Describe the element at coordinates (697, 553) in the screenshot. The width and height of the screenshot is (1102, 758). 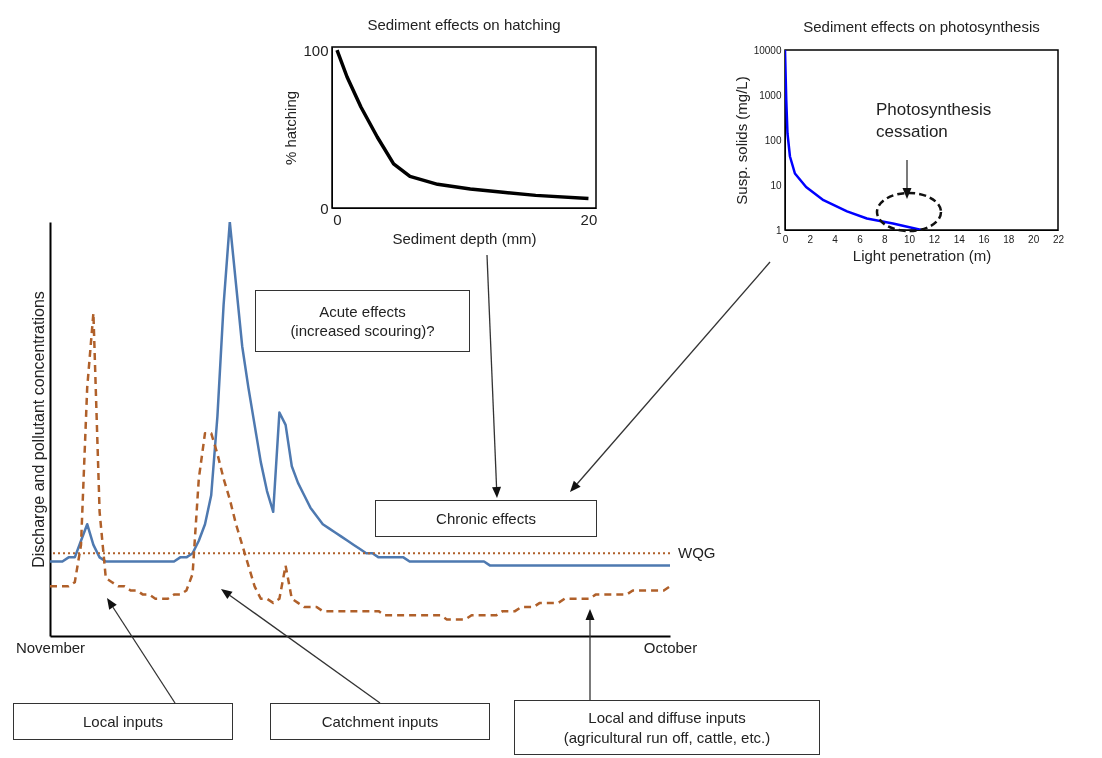
I see `ref-line-label: WQG` at that location.